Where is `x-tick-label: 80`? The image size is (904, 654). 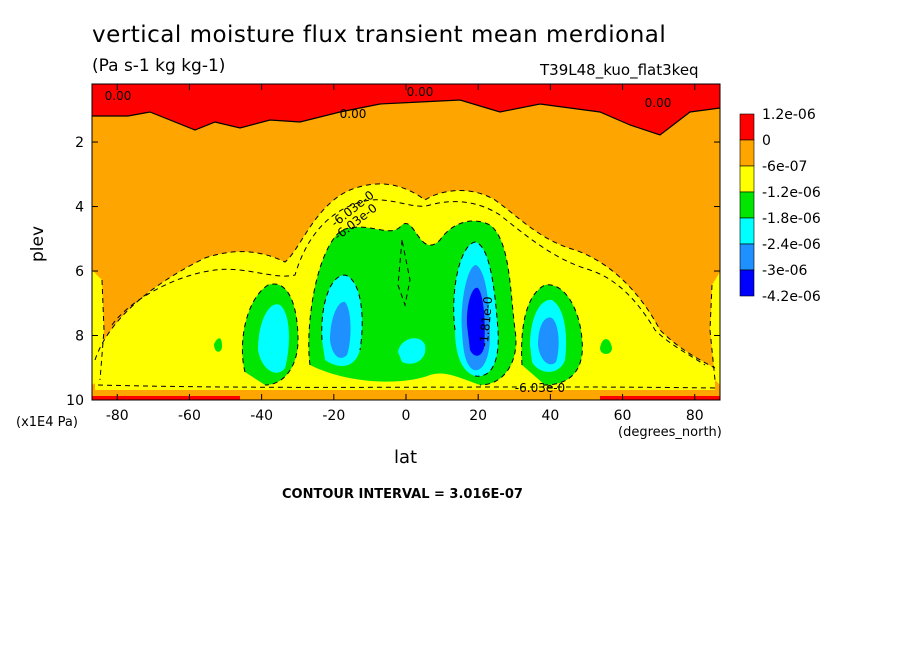
x-tick-label: 80 is located at coordinates (695, 416).